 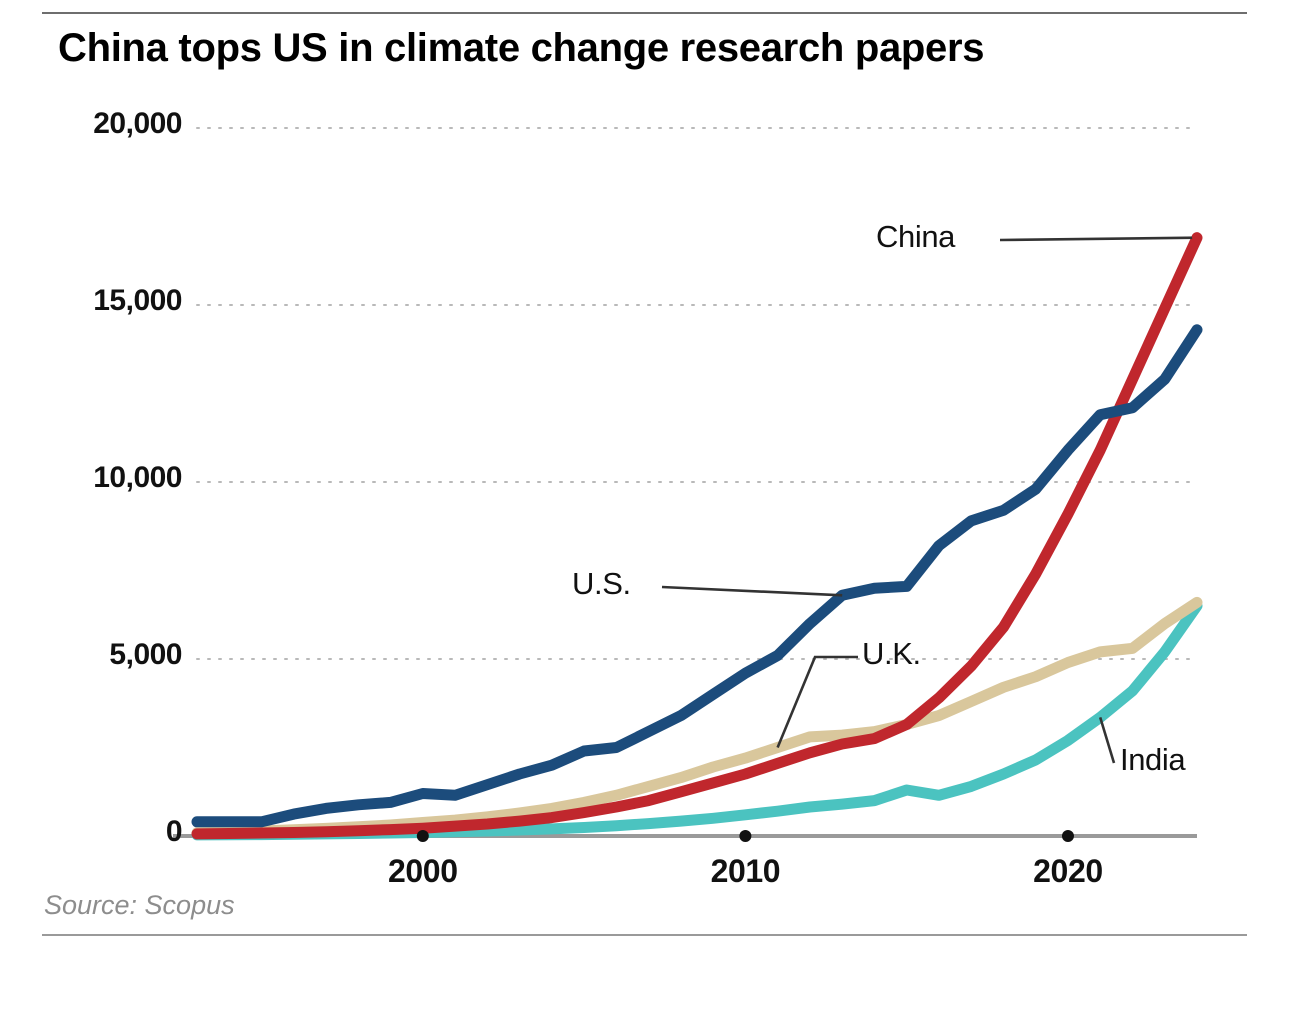 I want to click on series-label-uk: U.K., so click(x=891, y=653).